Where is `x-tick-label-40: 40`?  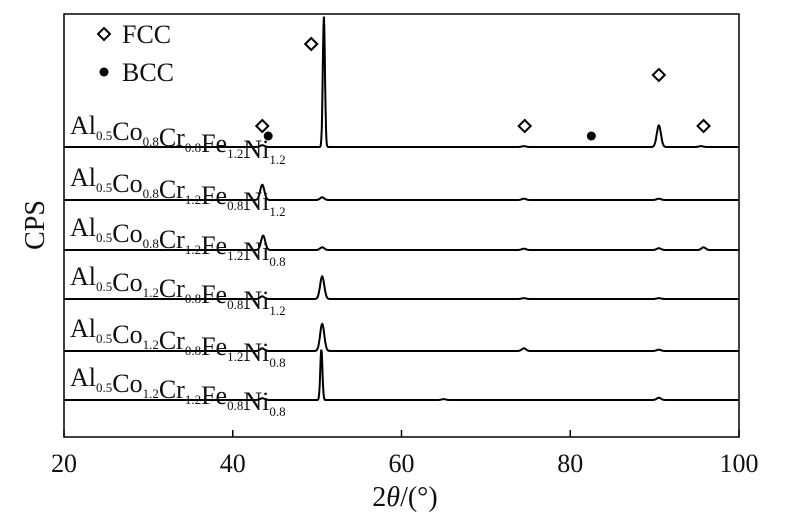 x-tick-label-40: 40 is located at coordinates (233, 463).